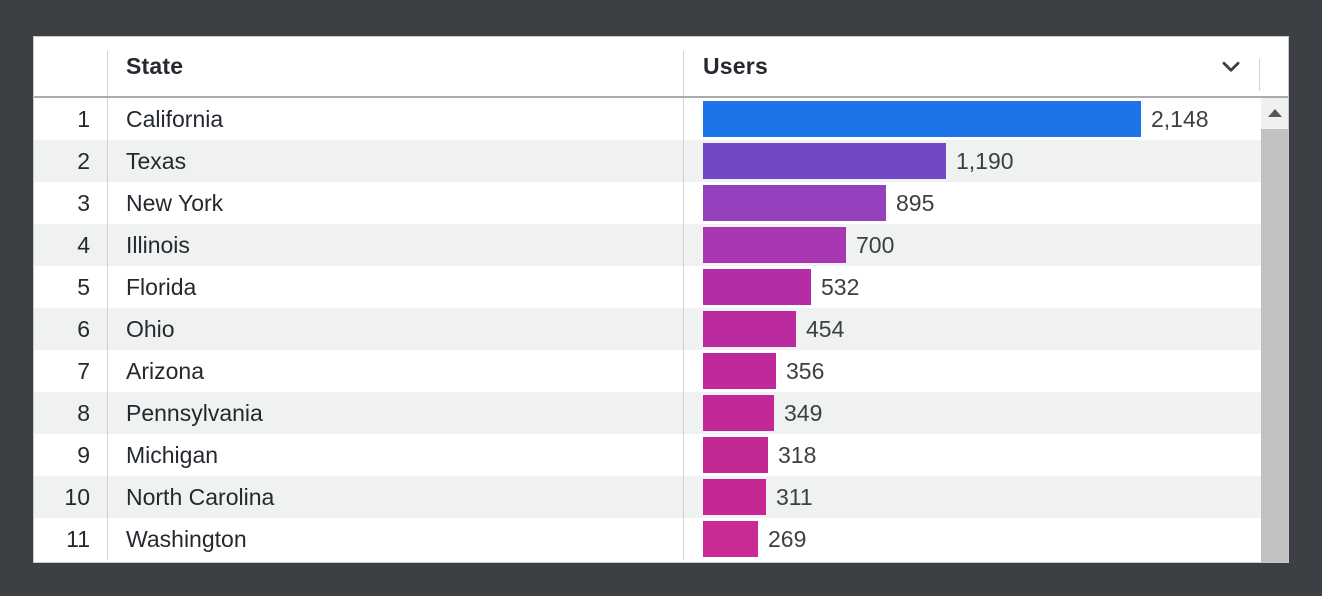 The image size is (1322, 596). What do you see at coordinates (973, 497) in the screenshot?
I see `users-cell: 311` at bounding box center [973, 497].